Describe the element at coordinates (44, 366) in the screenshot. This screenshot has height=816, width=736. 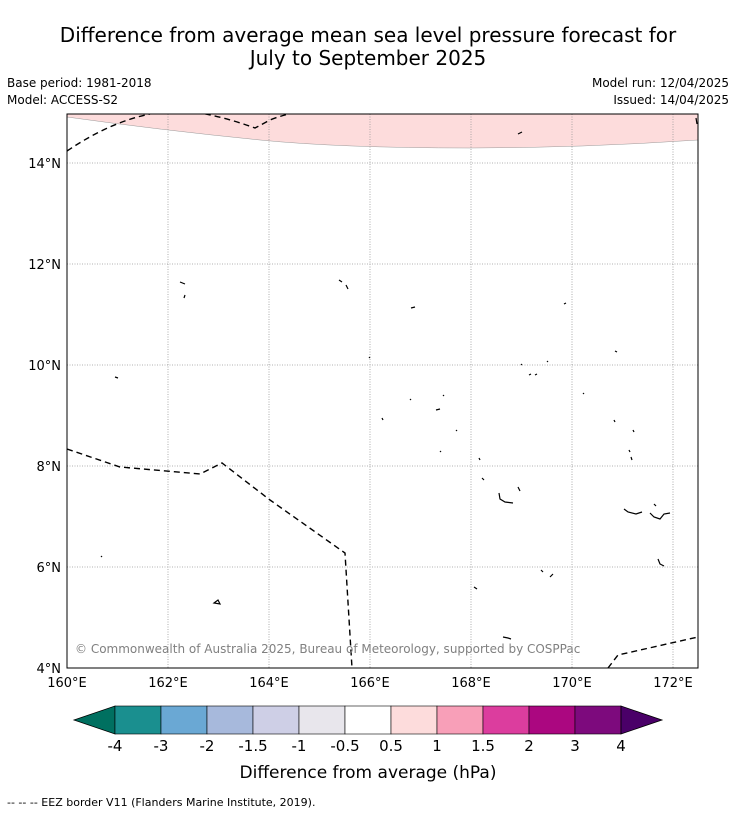
I see `lat-label: 10°N` at that location.